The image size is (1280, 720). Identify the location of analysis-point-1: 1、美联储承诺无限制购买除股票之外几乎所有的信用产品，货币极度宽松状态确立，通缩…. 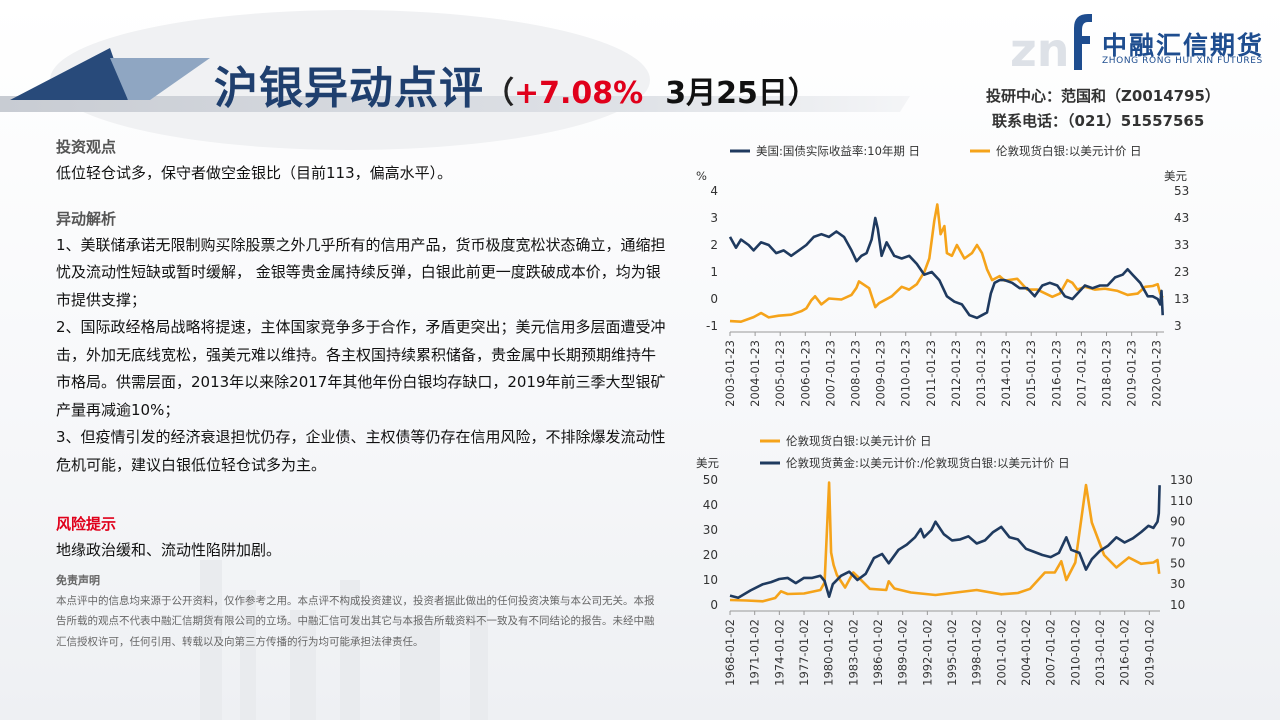
(361, 272).